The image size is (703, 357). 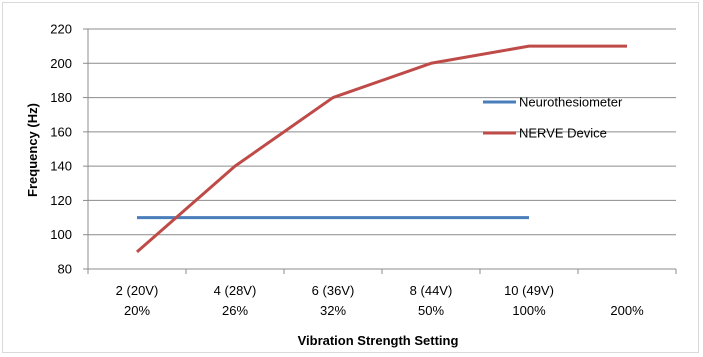 What do you see at coordinates (563, 133) in the screenshot?
I see `legend-label: NERVE Device` at bounding box center [563, 133].